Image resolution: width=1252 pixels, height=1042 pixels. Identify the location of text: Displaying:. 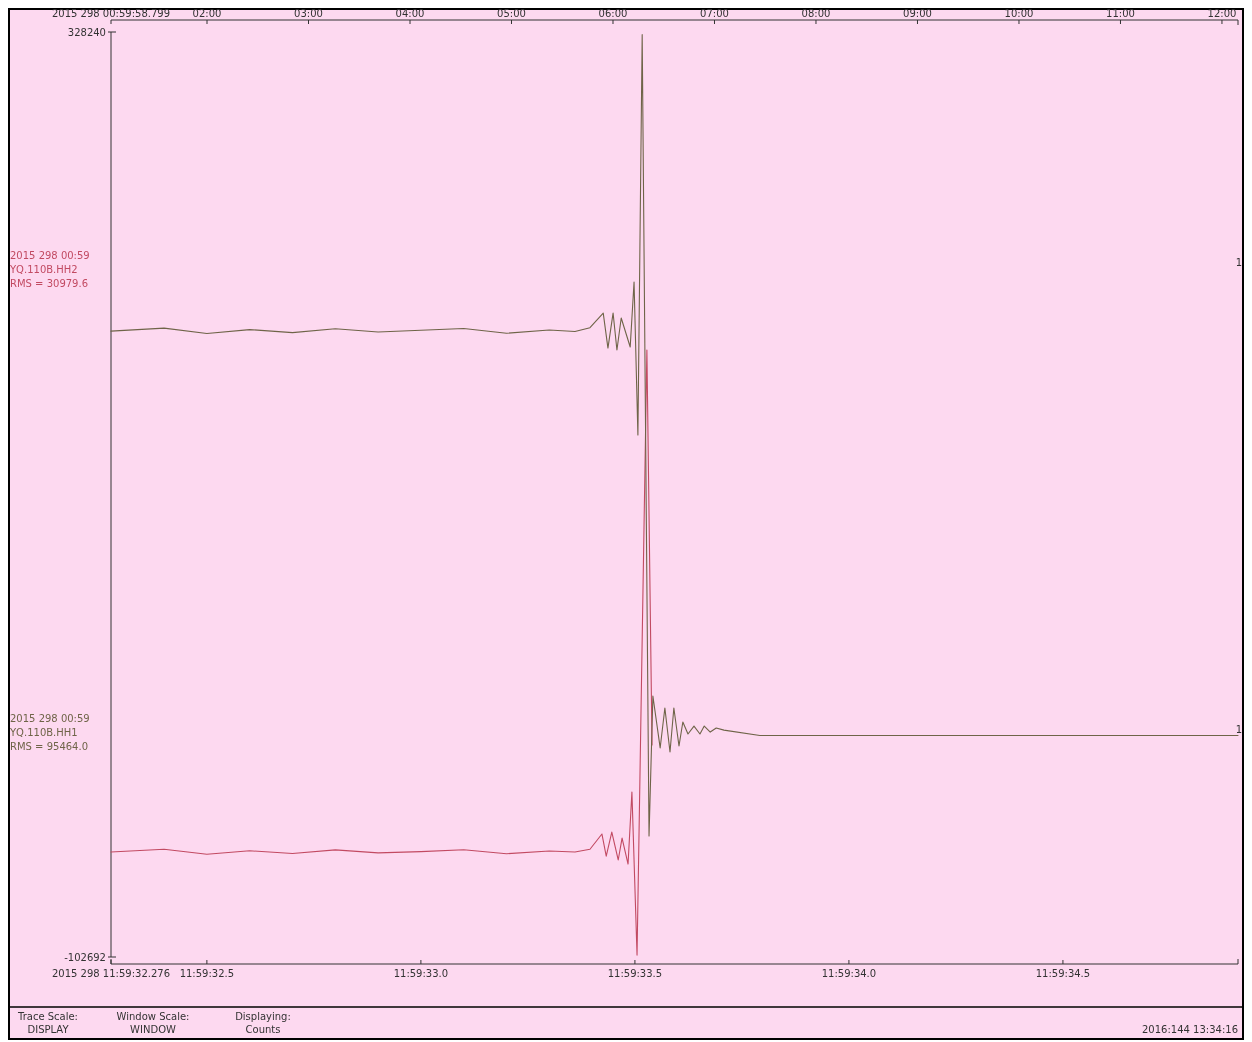
(263, 1016).